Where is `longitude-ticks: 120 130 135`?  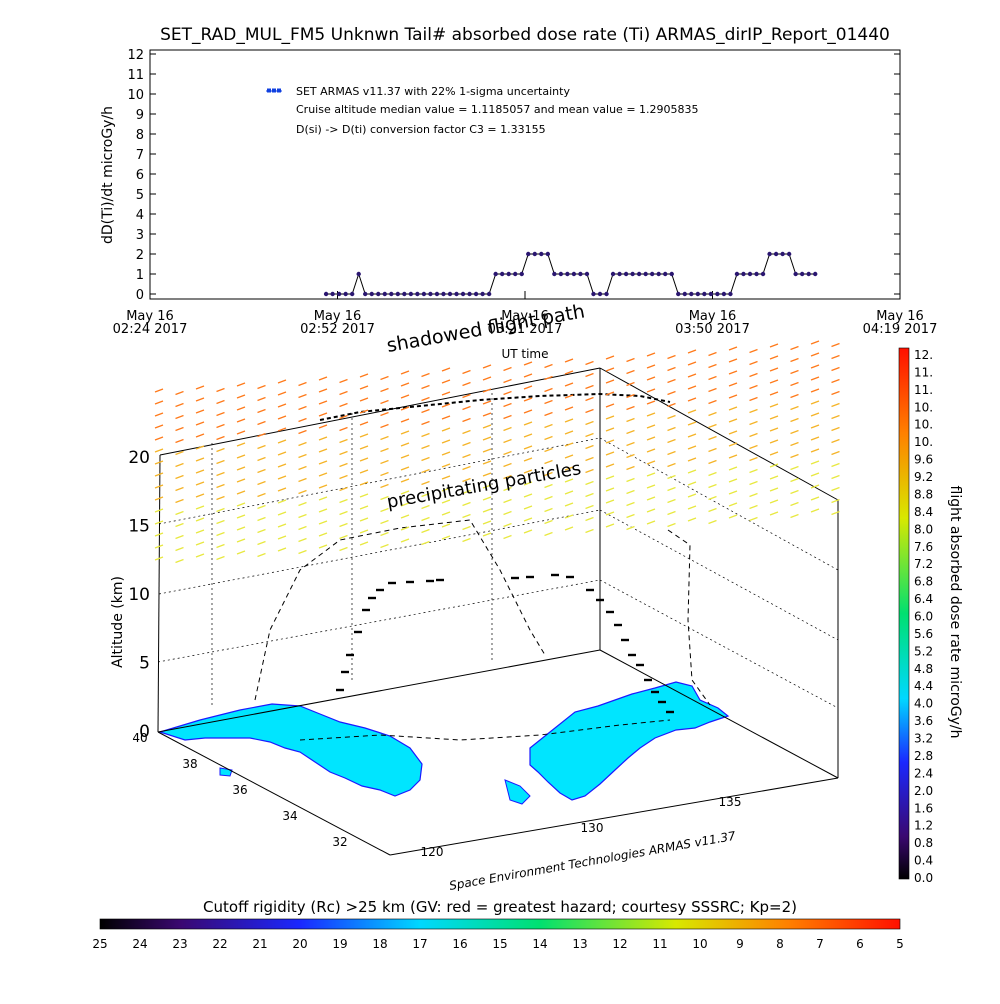 longitude-ticks: 120 130 135 is located at coordinates (581, 827).